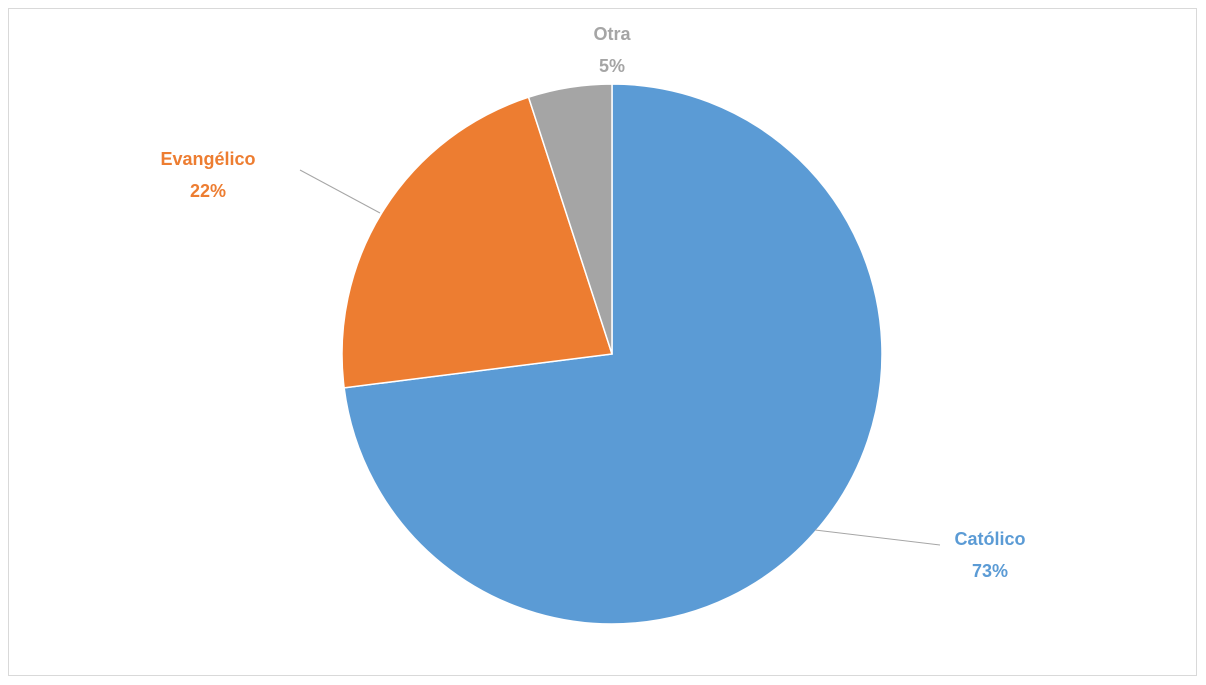  I want to click on slice-label-value: 5%, so click(612, 66).